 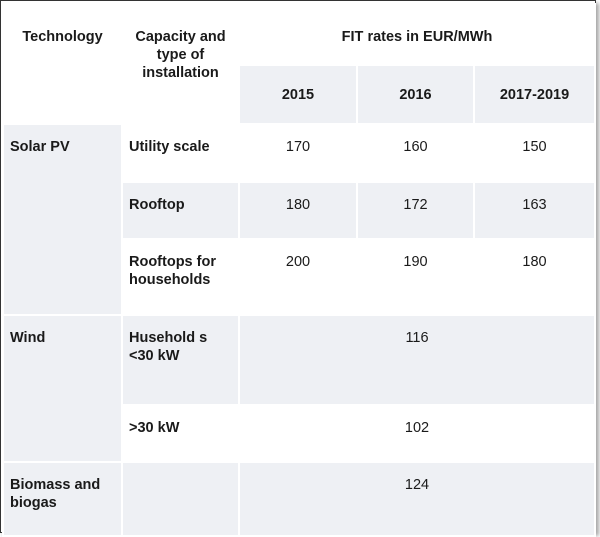 I want to click on header-fit-rates: FIT rates in EUR/MWh, so click(x=417, y=34).